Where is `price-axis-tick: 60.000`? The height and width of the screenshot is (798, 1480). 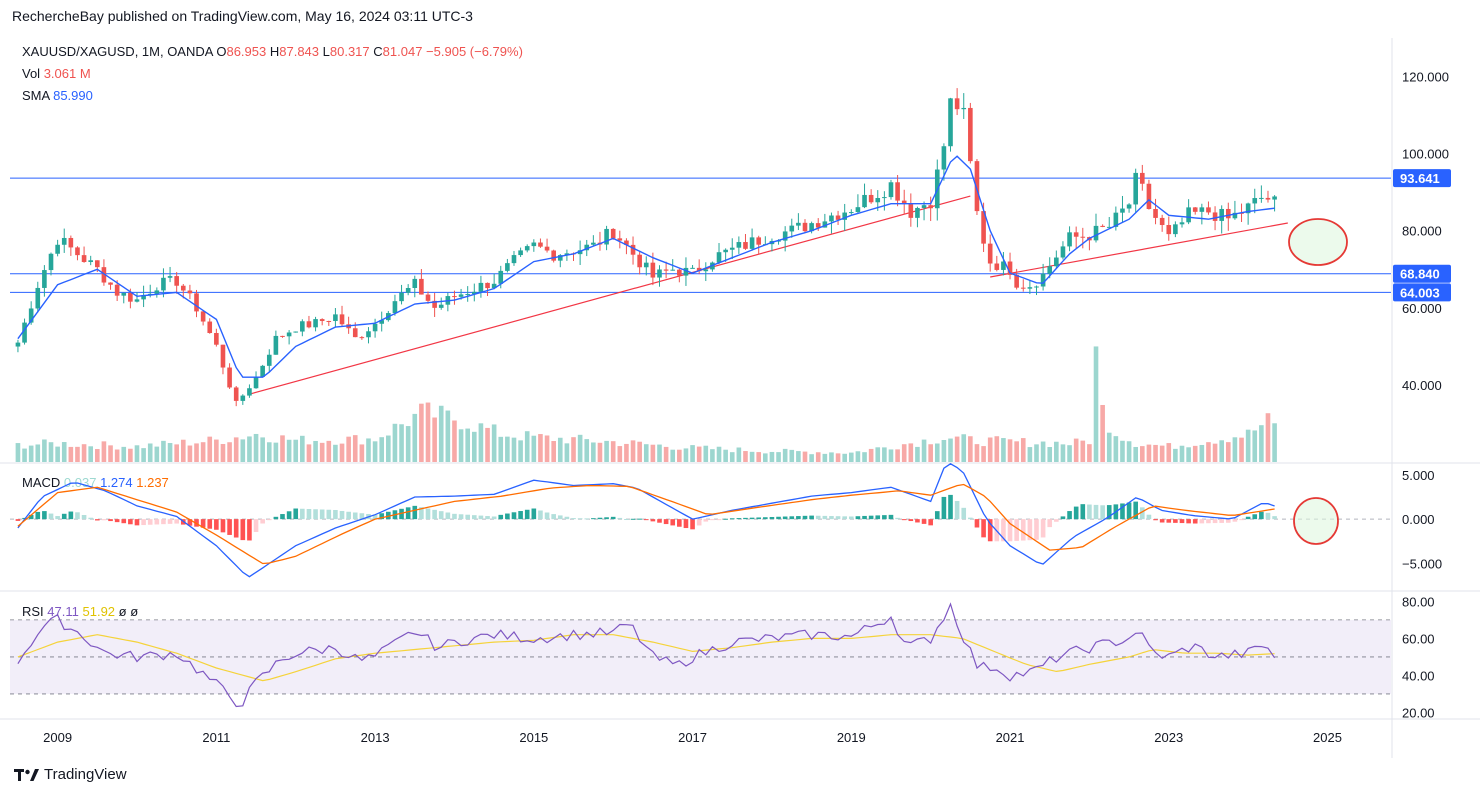 price-axis-tick: 60.000 is located at coordinates (1422, 308).